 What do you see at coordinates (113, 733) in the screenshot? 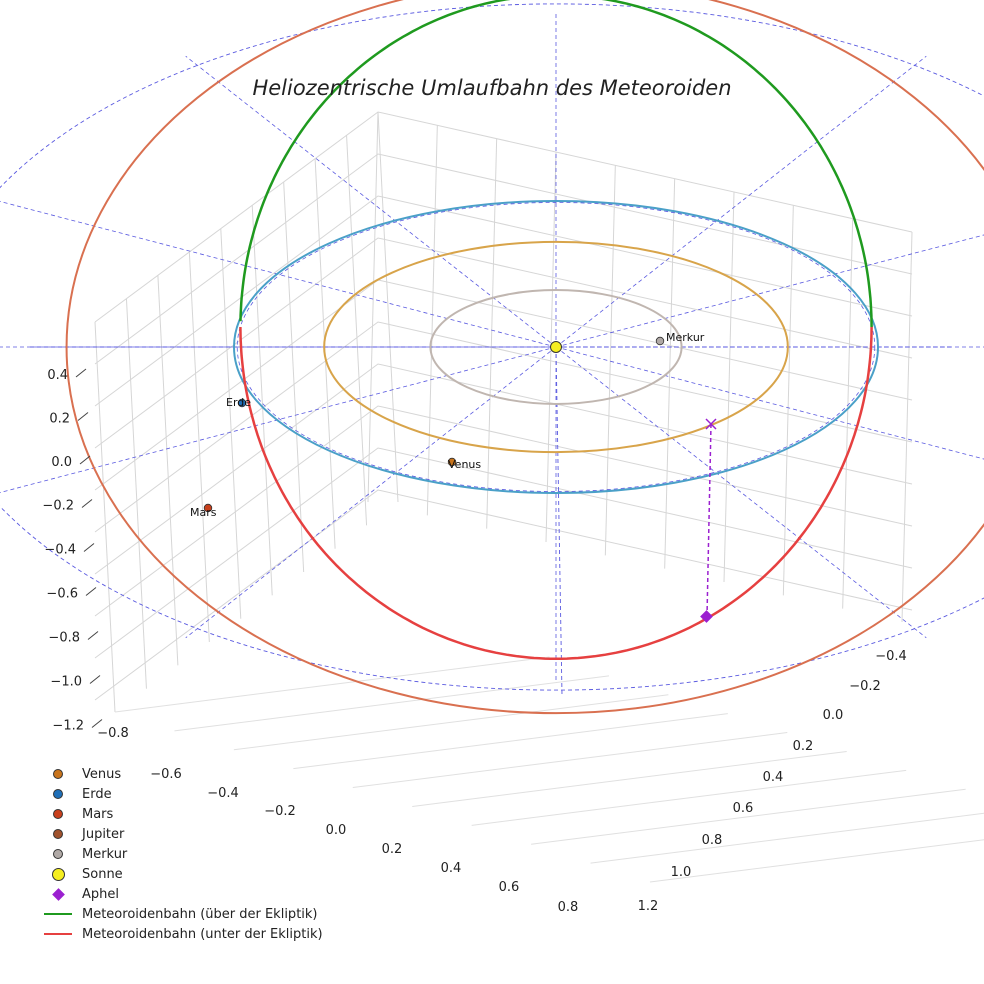
I see `x-tick-label: −0.8` at bounding box center [113, 733].